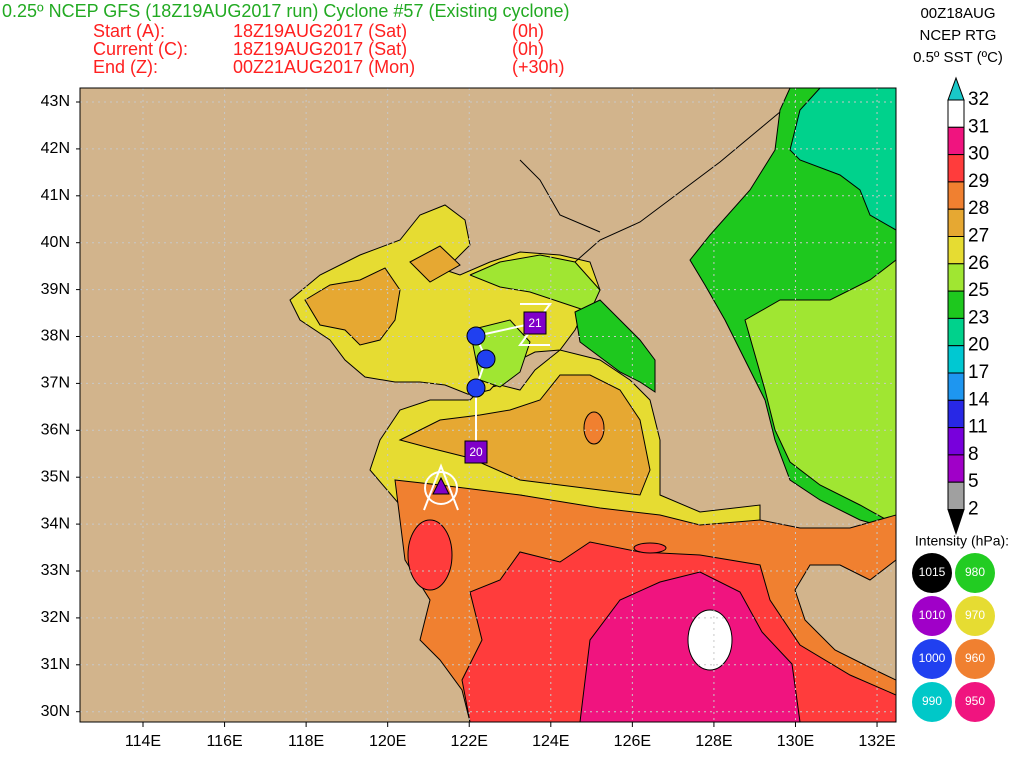 The image size is (1024, 768). What do you see at coordinates (510, 736) in the screenshot?
I see `lon-labels: 114E 116E 118E 120E 122E 124E 126E 128E 130E 132E` at bounding box center [510, 736].